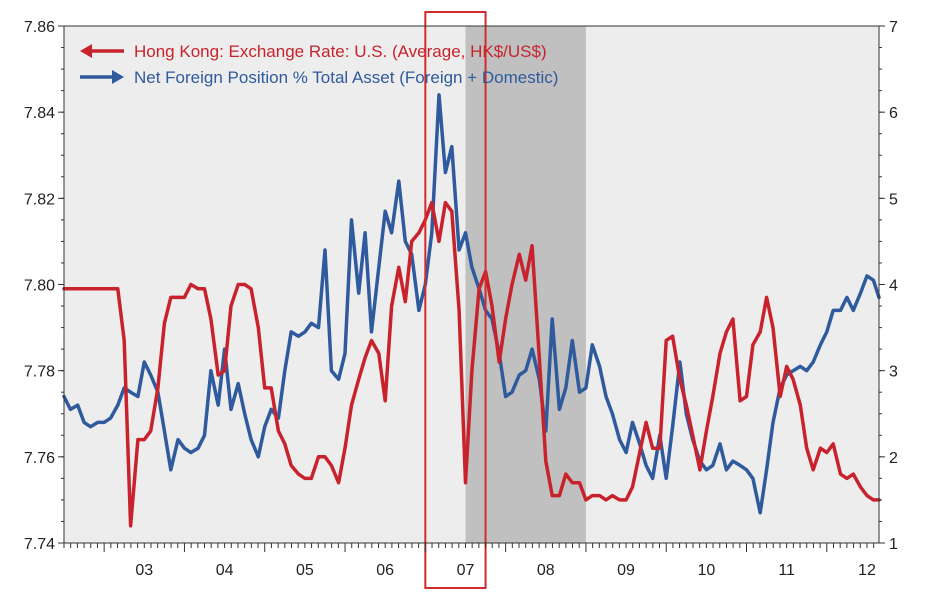  Describe the element at coordinates (39, 113) in the screenshot. I see `left-axis-tick-label: 7.84` at that location.